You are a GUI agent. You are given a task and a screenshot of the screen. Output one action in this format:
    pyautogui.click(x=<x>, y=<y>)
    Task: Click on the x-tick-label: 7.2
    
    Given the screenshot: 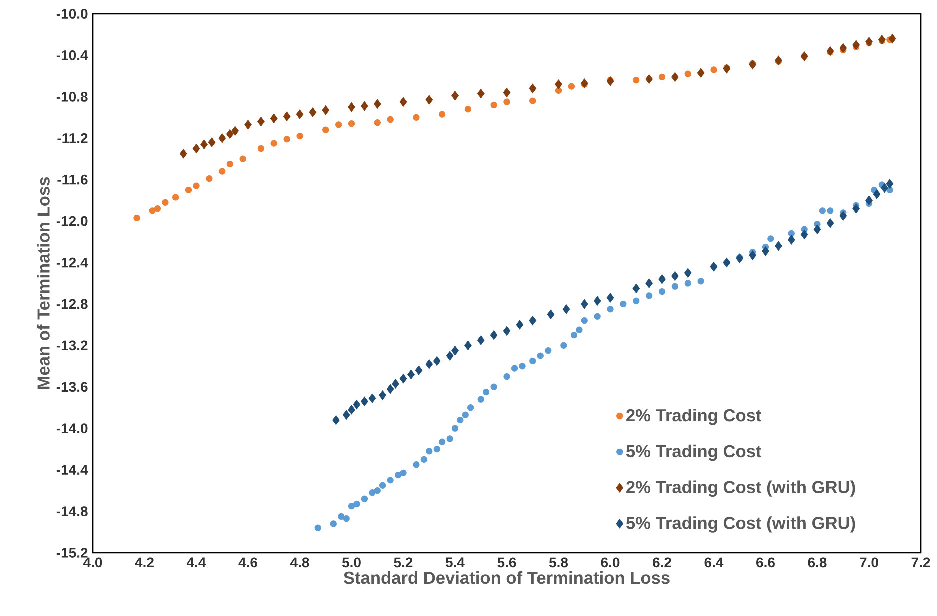 What is the action you would take?
    pyautogui.click(x=921, y=563)
    